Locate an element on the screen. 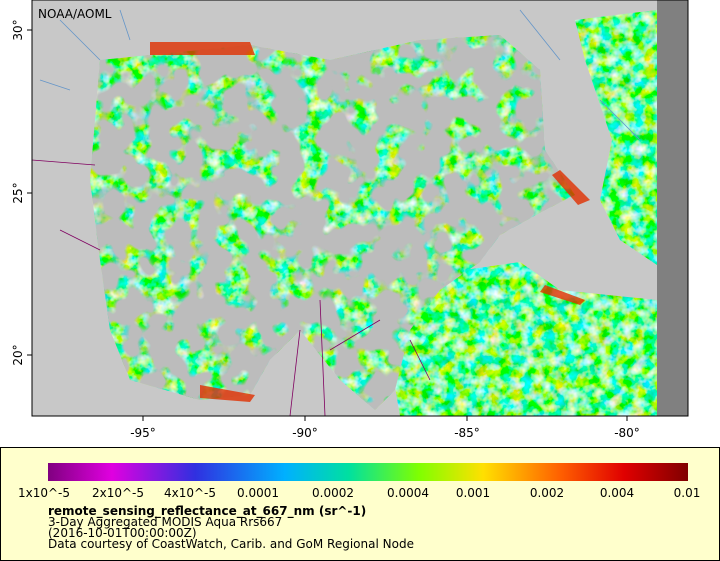  colorbar-label: 0.01 is located at coordinates (687, 493).